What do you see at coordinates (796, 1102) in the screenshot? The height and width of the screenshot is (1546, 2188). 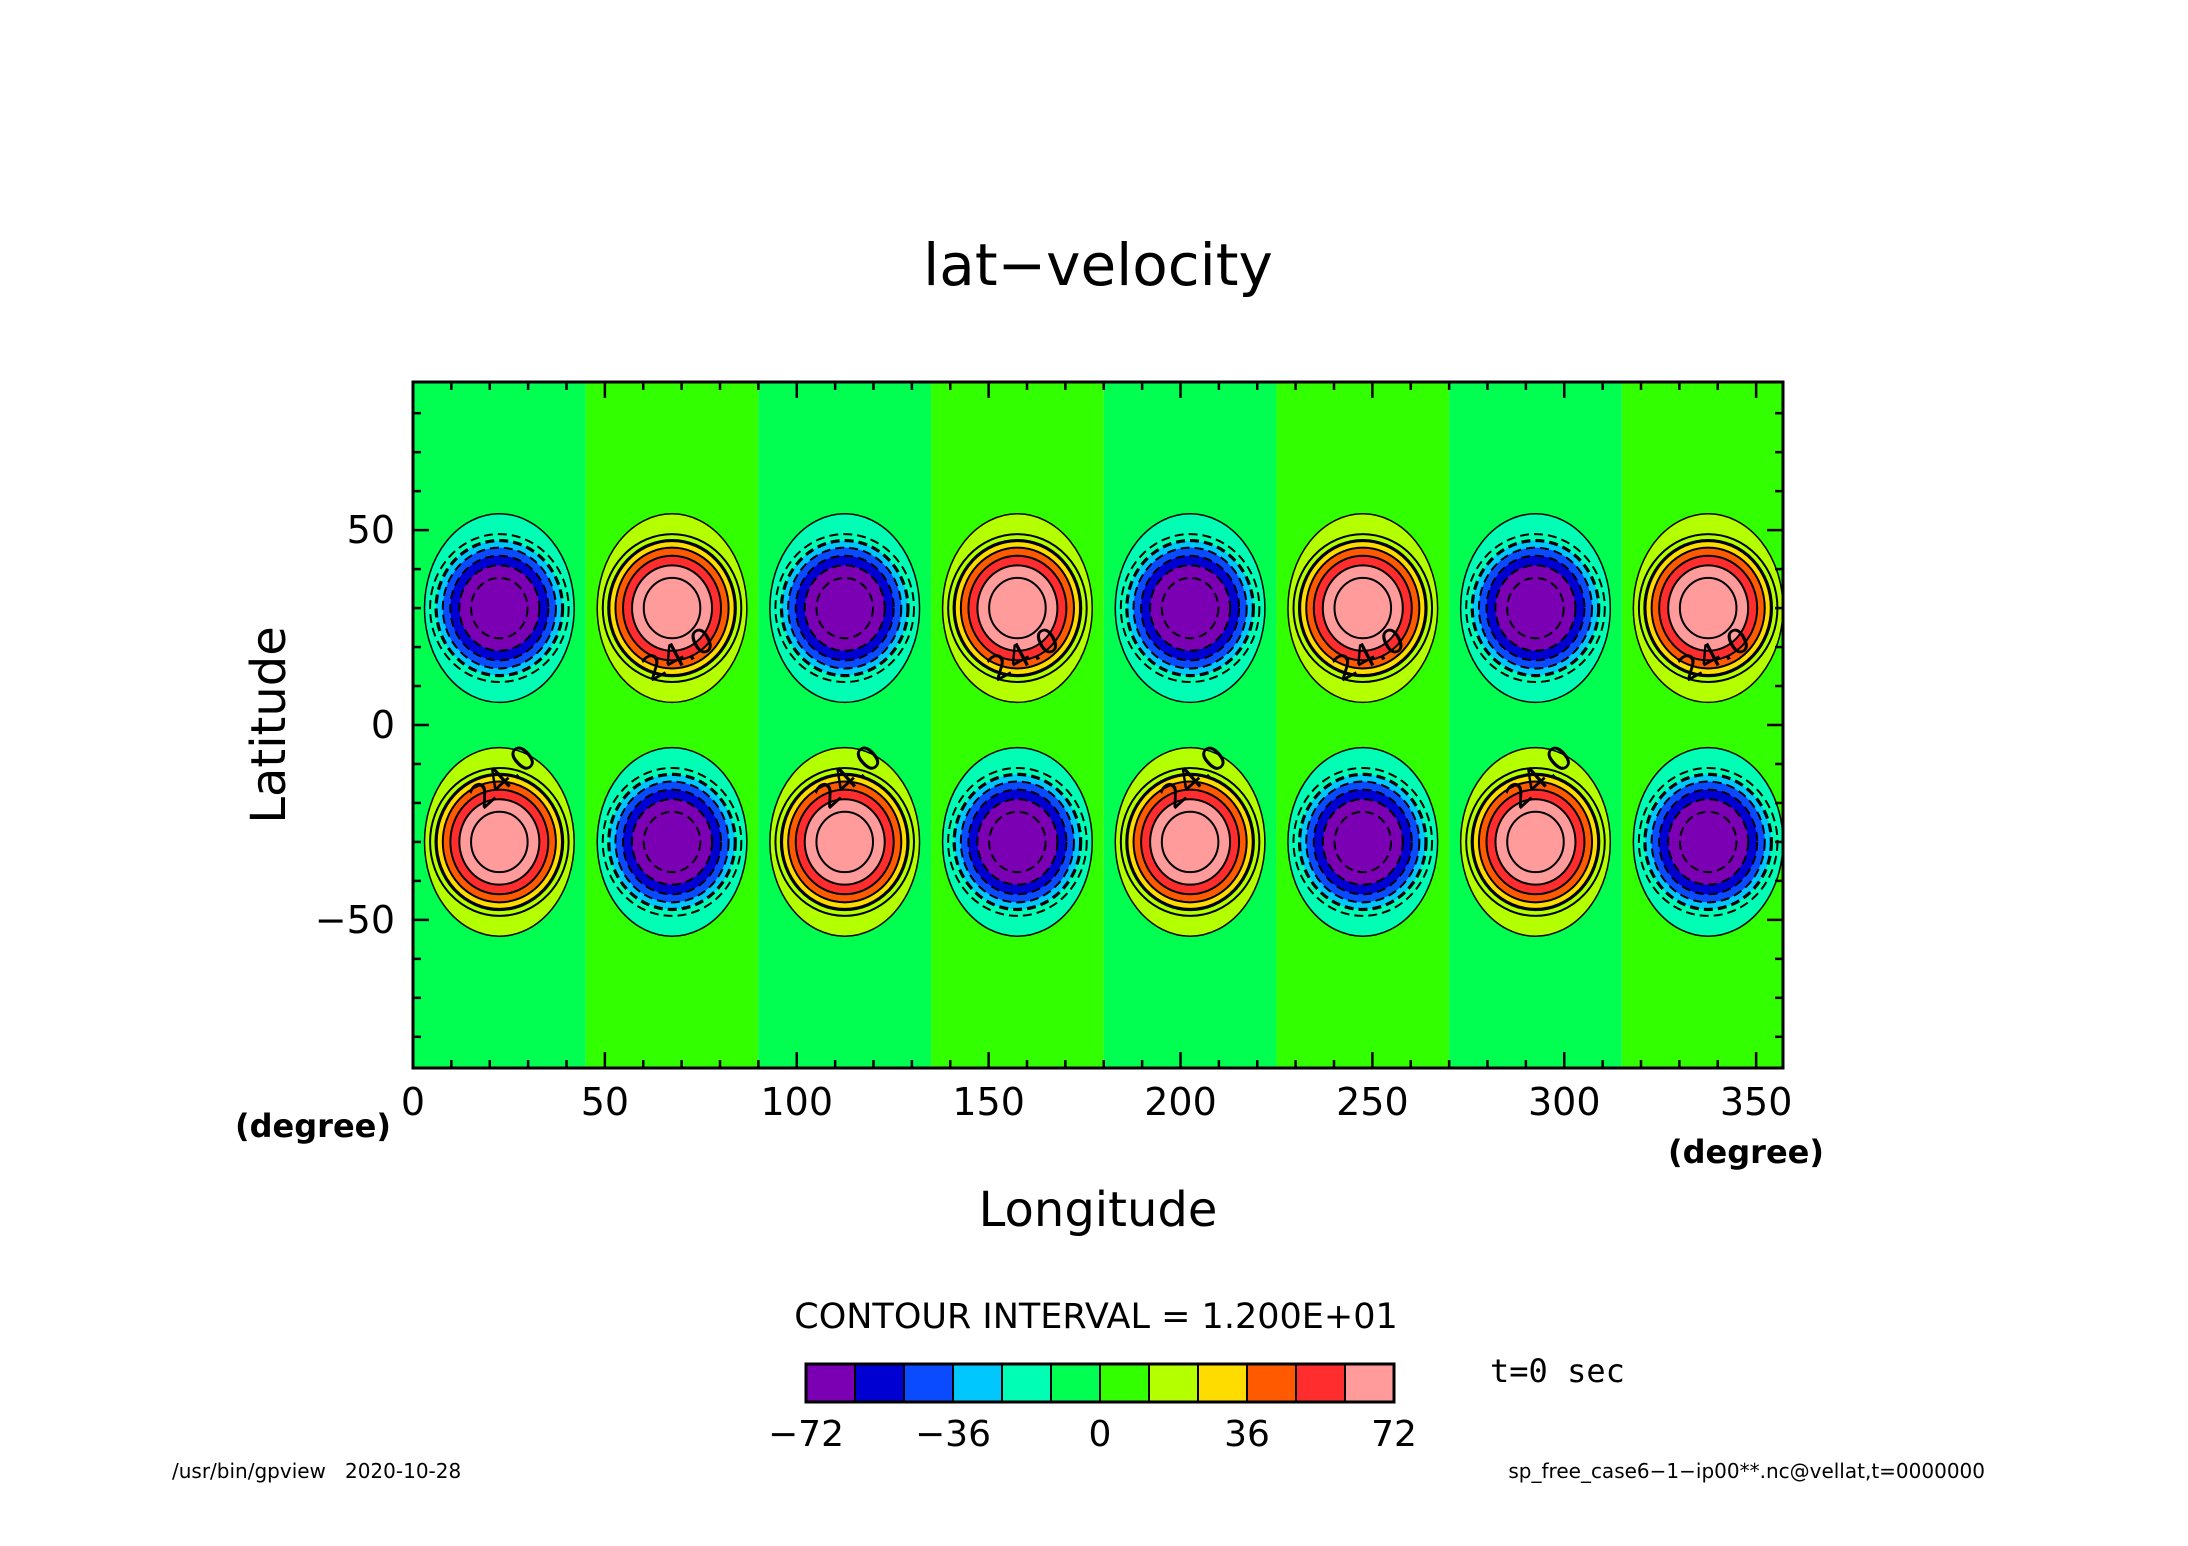 I see `x-tick-label: 100` at bounding box center [796, 1102].